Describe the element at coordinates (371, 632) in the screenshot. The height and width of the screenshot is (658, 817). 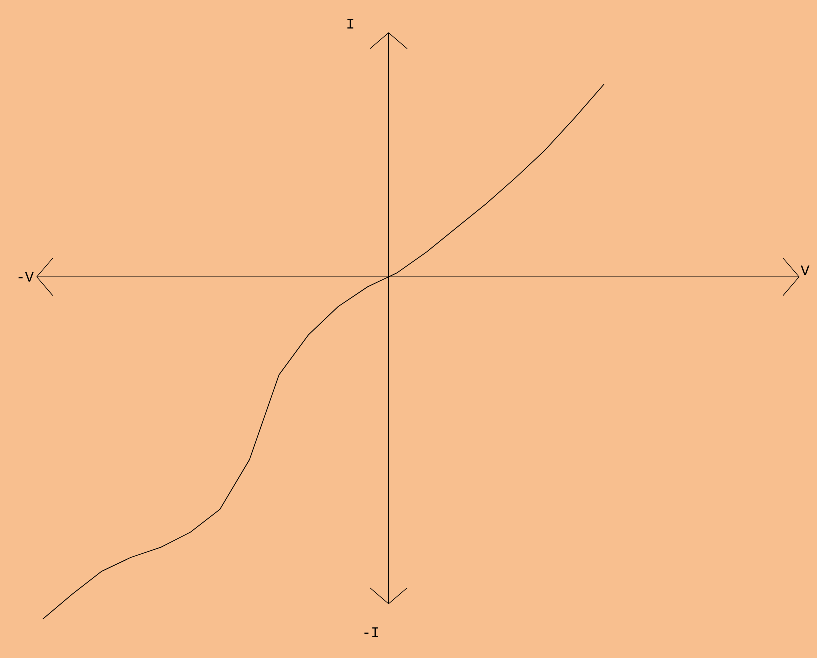
I see `text: -I` at that location.